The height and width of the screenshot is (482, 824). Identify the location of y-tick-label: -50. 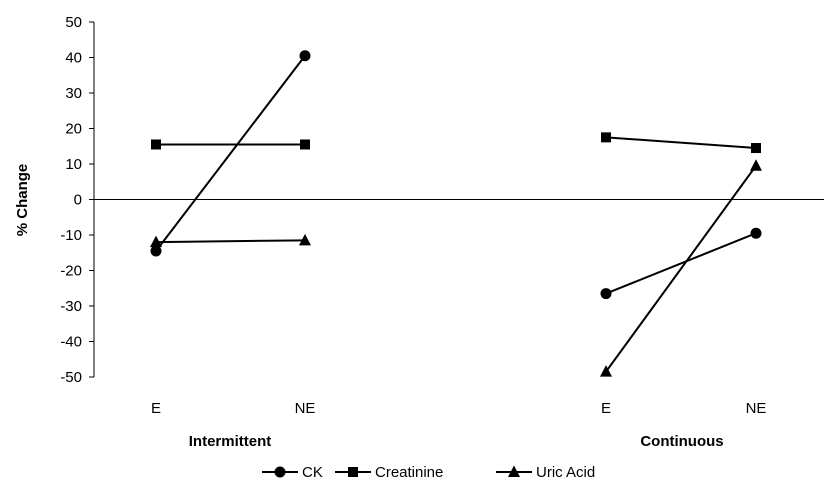
(71, 377).